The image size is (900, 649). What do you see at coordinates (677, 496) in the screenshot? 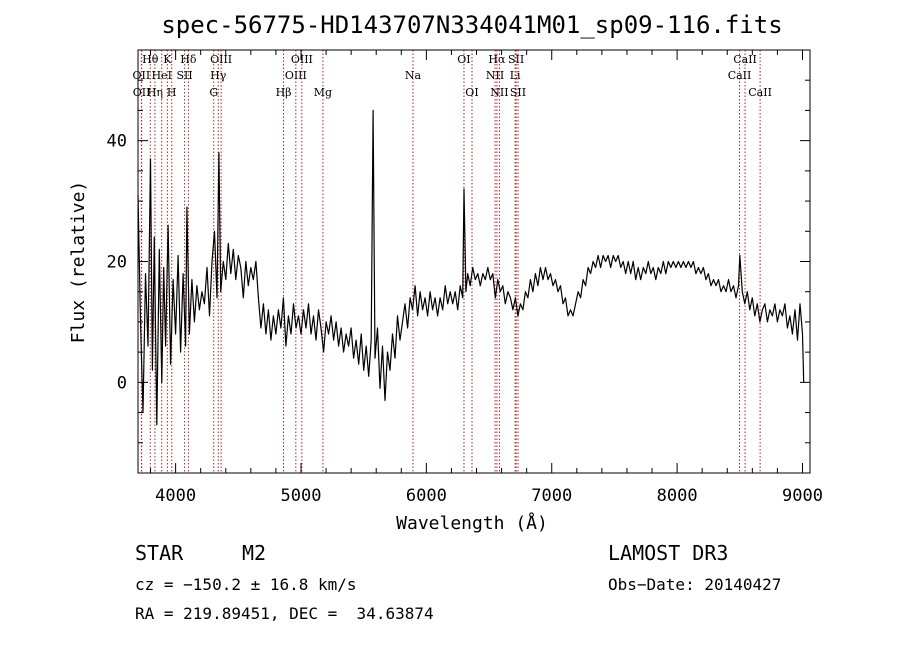
I see `x-tick-label: 8000` at bounding box center [677, 496].